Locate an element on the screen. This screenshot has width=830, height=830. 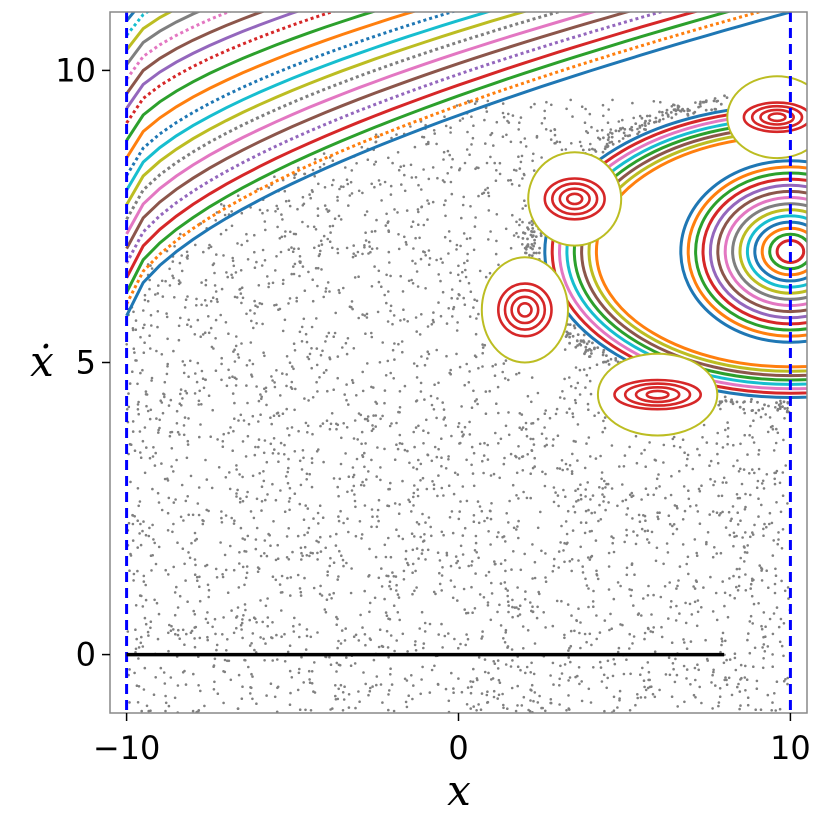
sub-island-curve is located at coordinates (574, 199).